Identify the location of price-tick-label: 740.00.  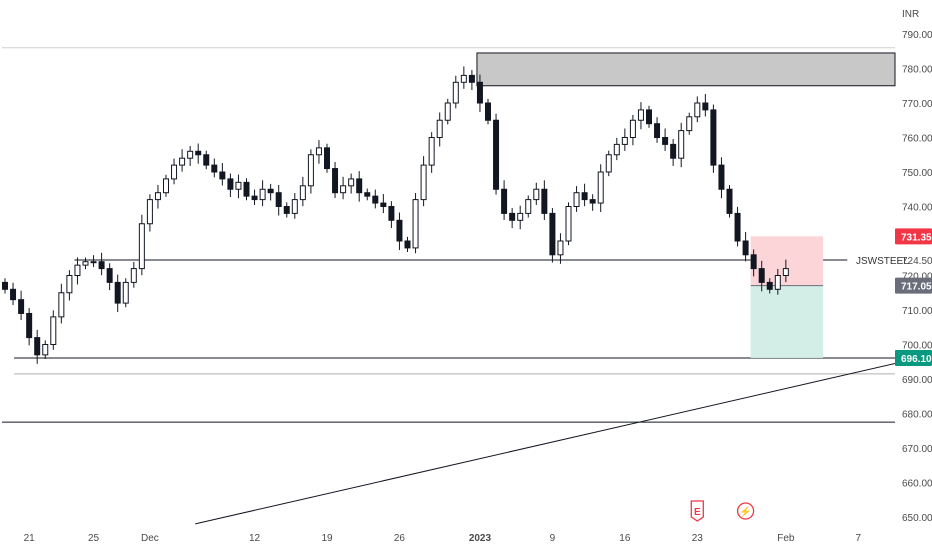
(917, 208).